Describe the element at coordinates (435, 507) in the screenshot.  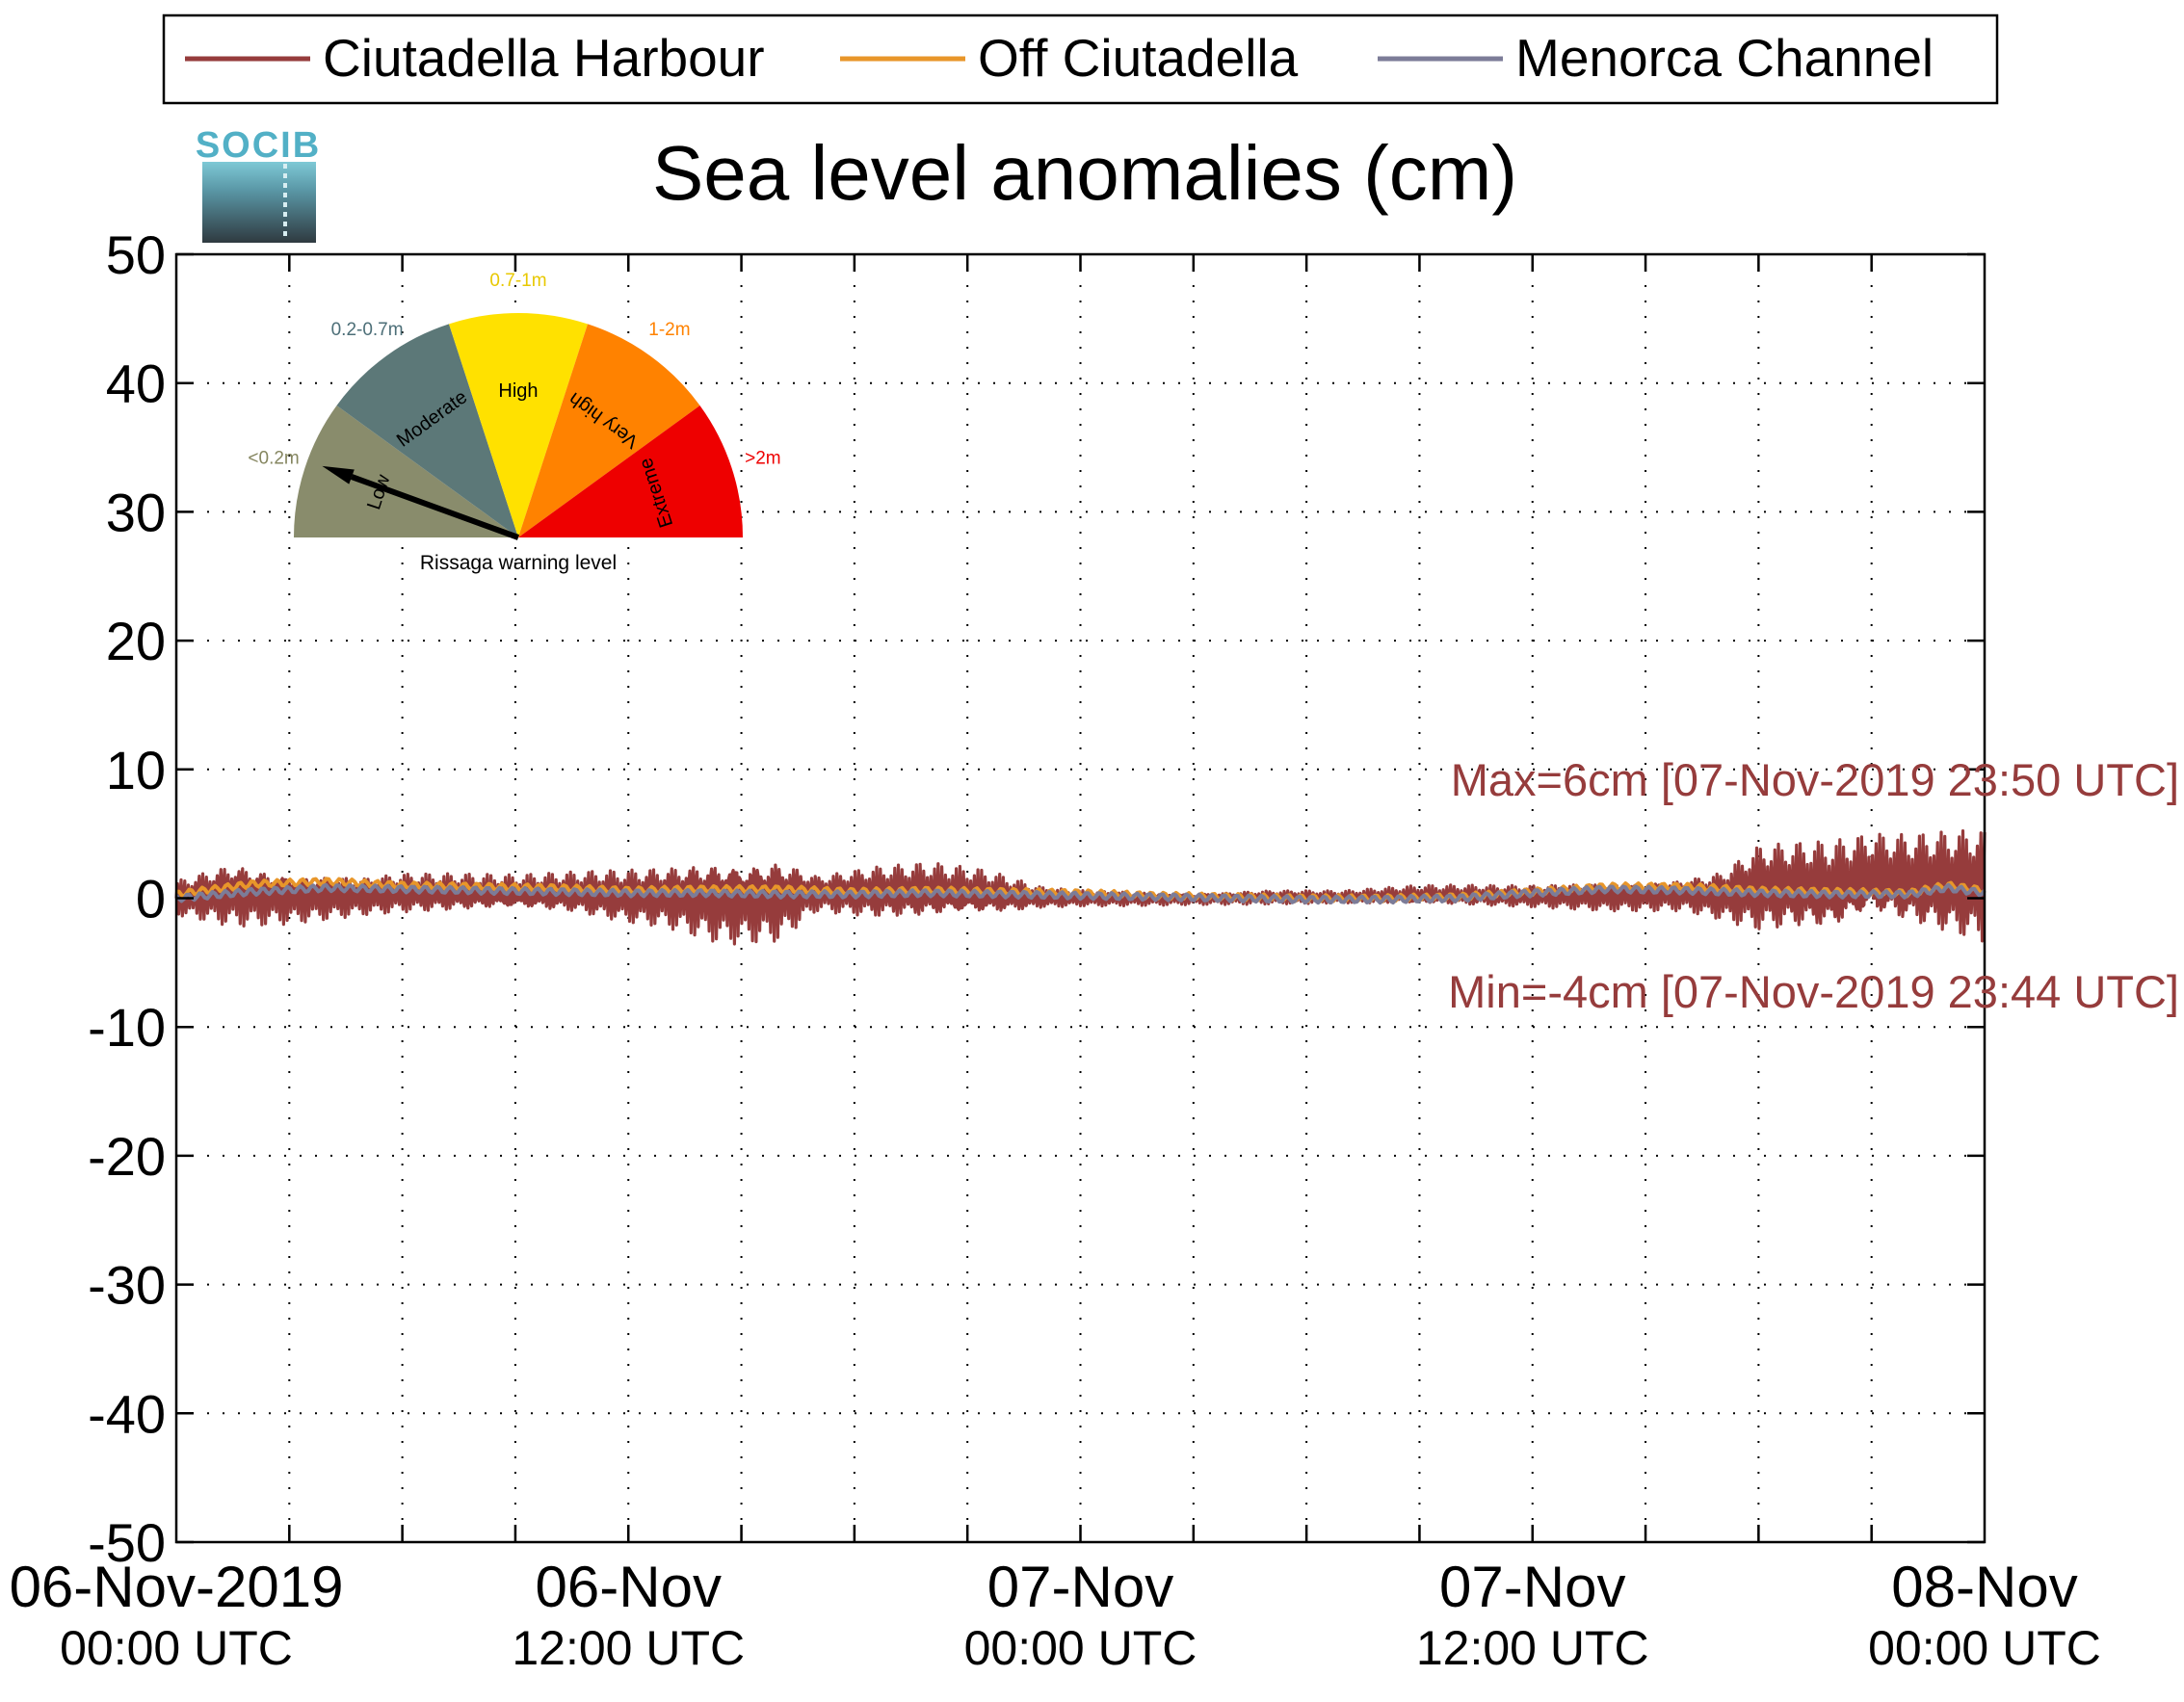
I see `gauge-needle` at that location.